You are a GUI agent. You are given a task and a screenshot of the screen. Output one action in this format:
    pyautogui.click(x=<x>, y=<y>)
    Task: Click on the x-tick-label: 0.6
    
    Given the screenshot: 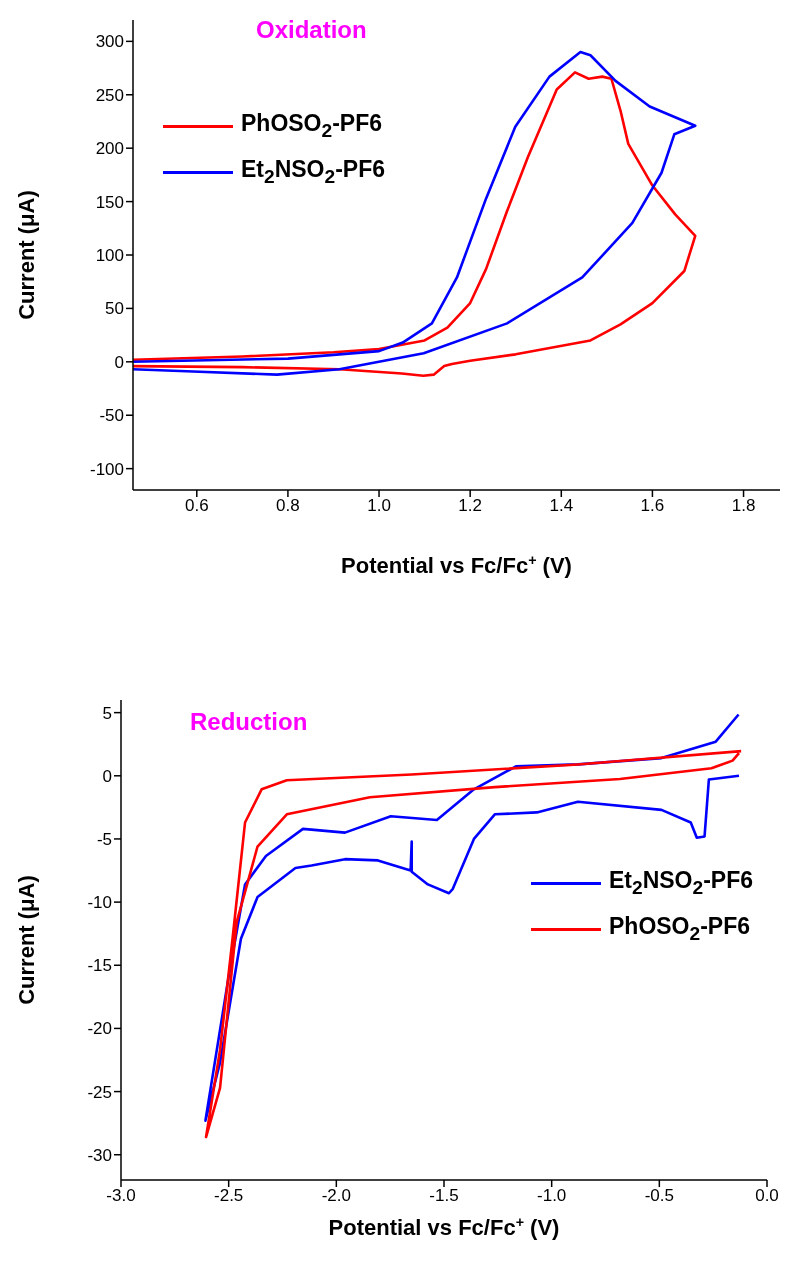 What is the action you would take?
    pyautogui.click(x=196, y=506)
    